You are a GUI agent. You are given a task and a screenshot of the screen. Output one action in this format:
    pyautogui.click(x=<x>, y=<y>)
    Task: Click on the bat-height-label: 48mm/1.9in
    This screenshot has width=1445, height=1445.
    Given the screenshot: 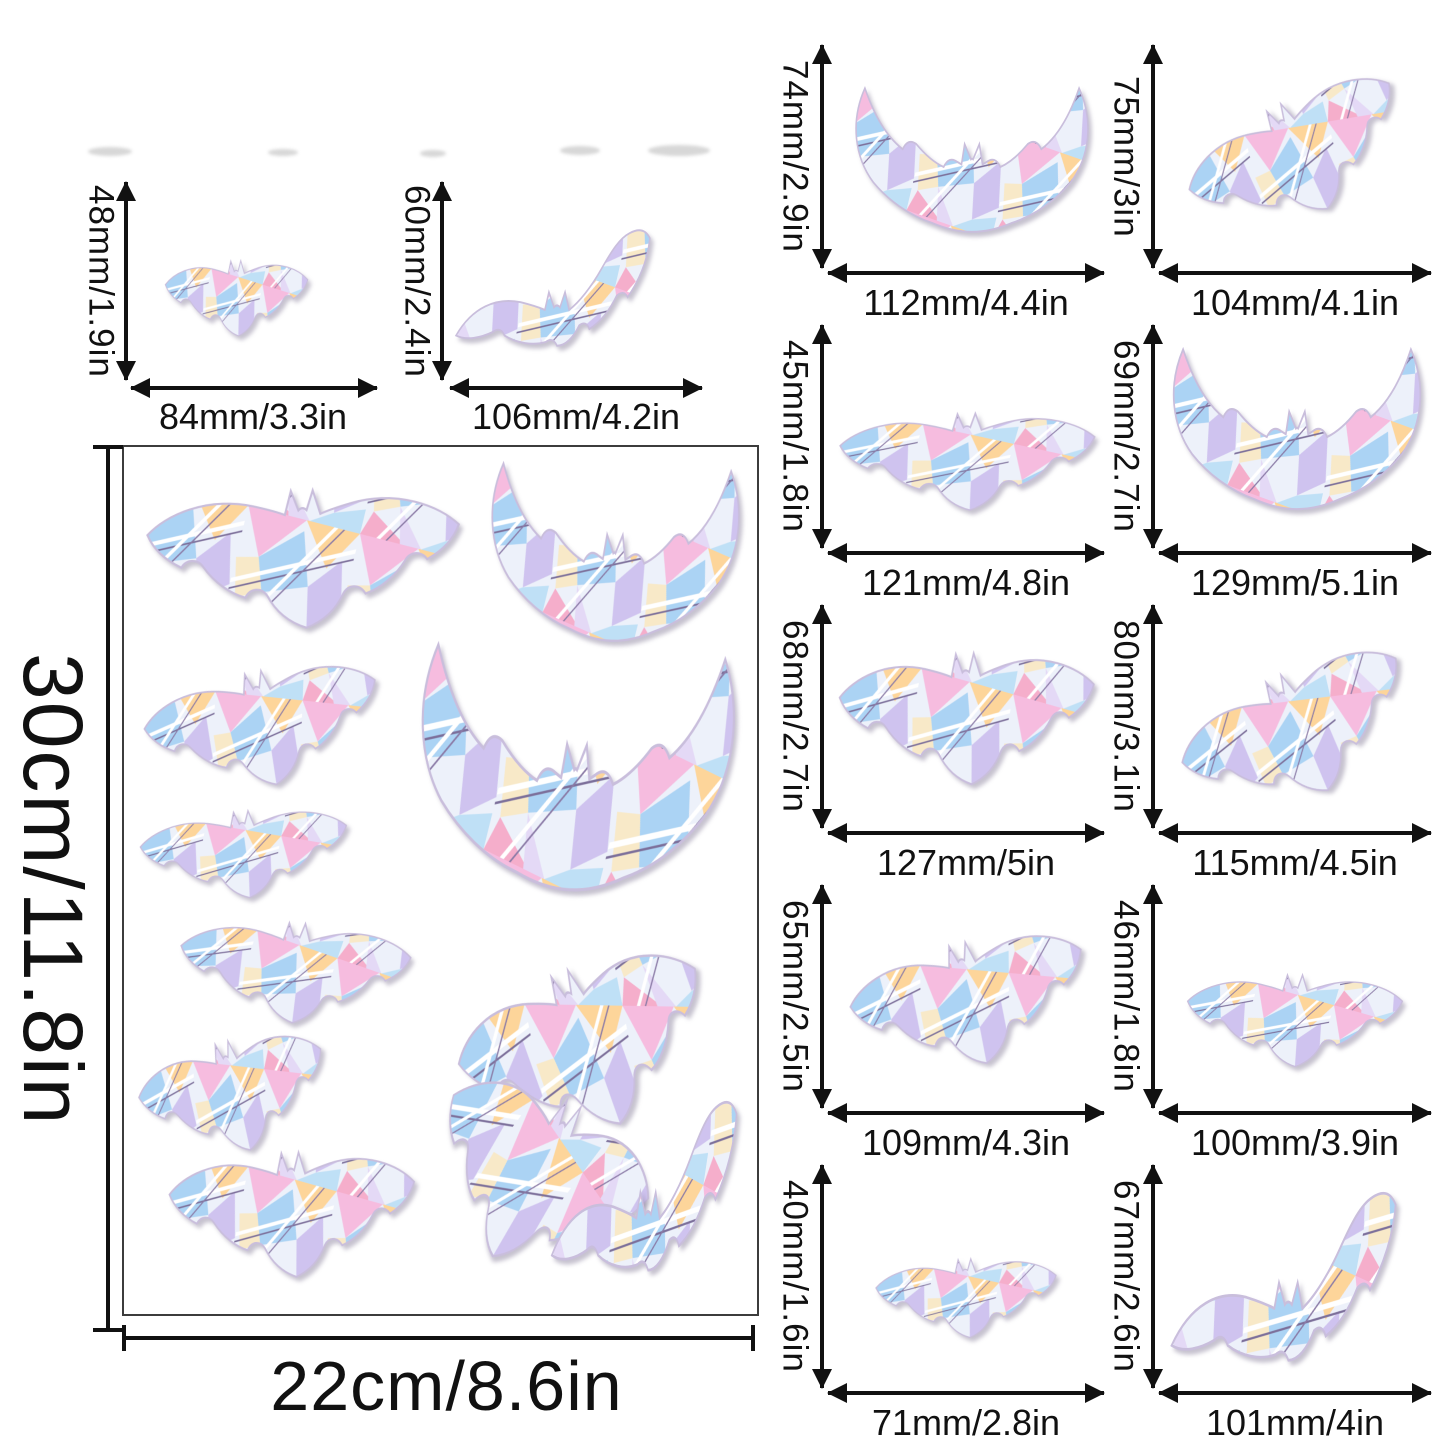 What is the action you would take?
    pyautogui.click(x=101, y=281)
    